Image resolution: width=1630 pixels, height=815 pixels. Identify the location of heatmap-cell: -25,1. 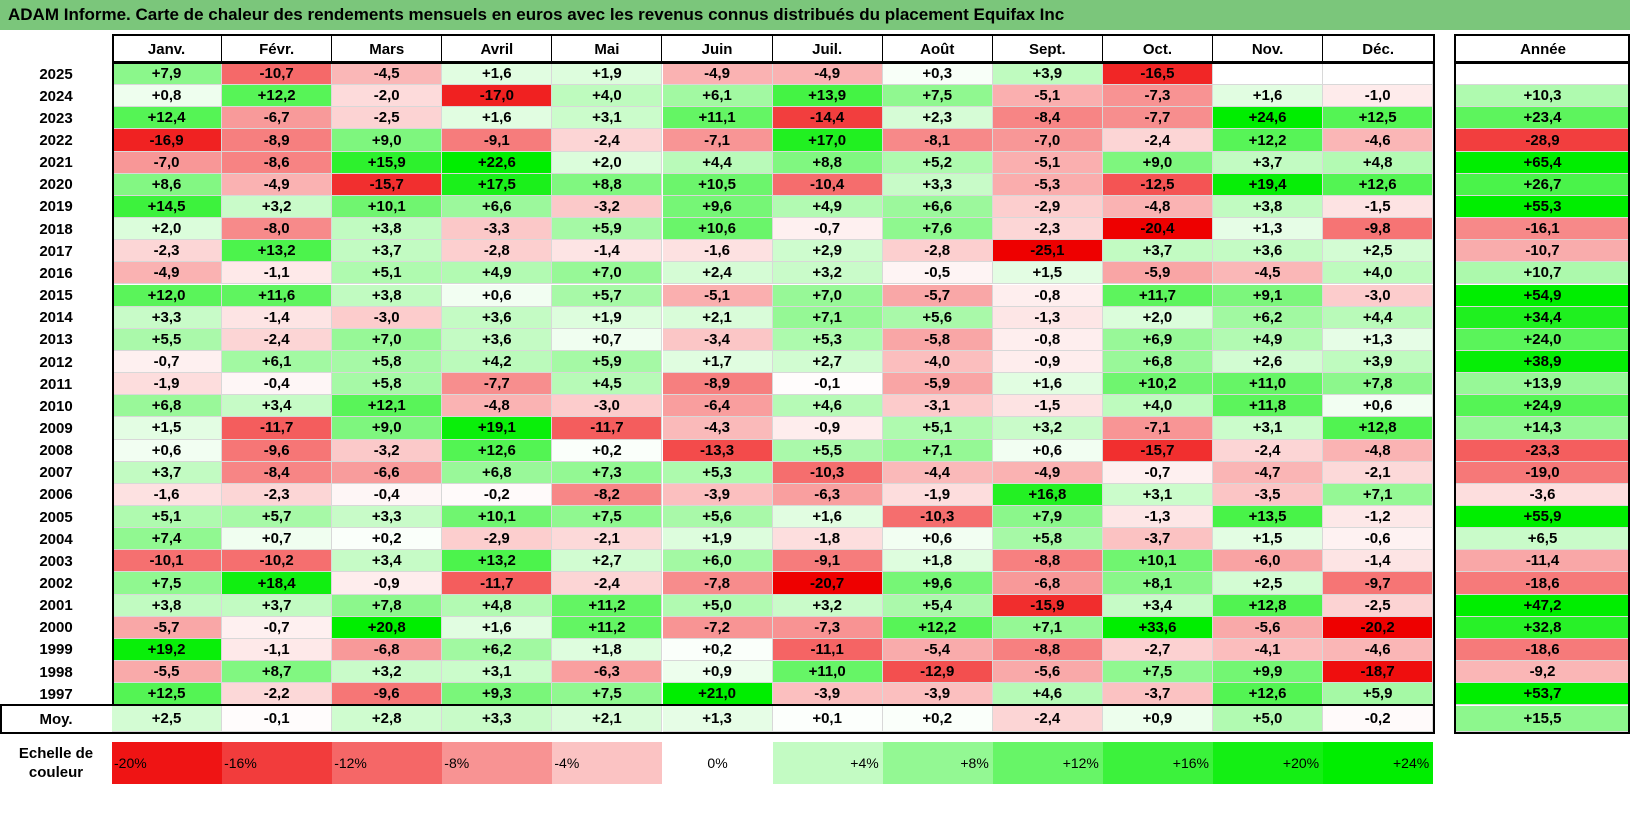
(1047, 251).